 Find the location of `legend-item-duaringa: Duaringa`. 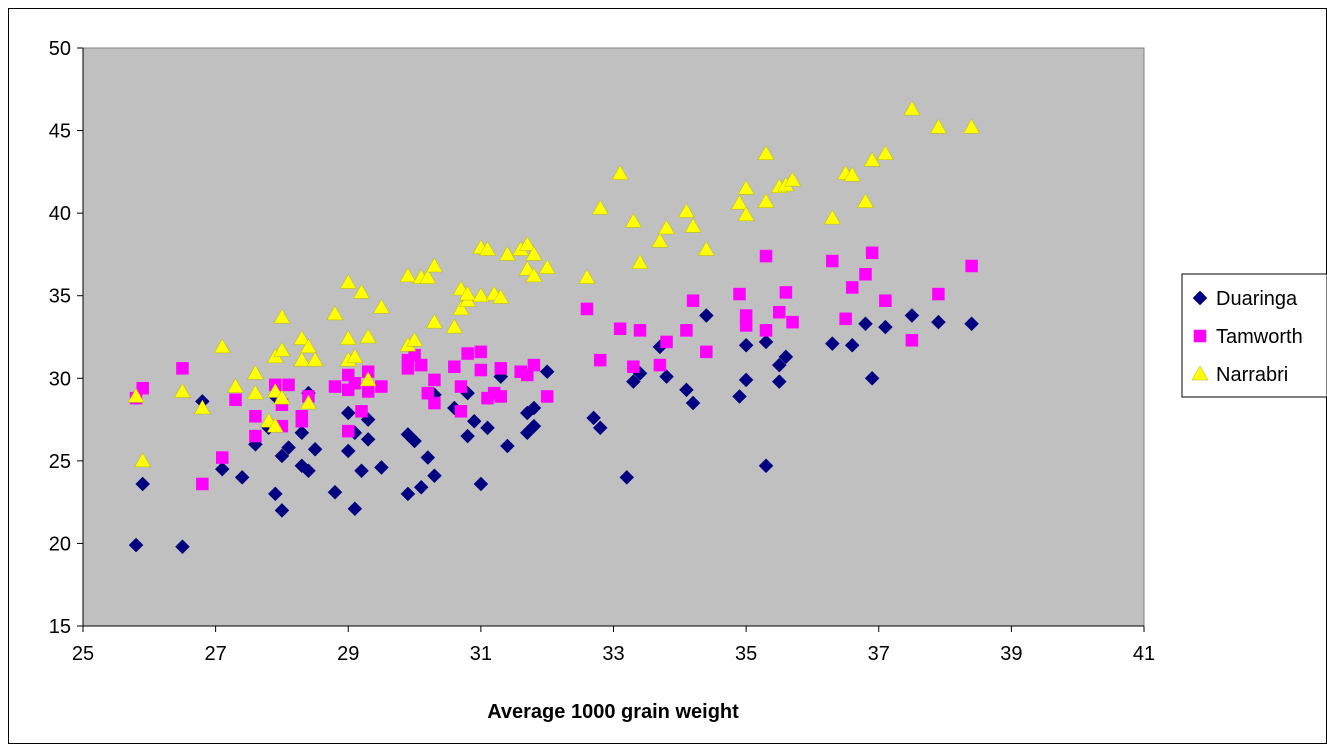

legend-item-duaringa: Duaringa is located at coordinates (1245, 299).